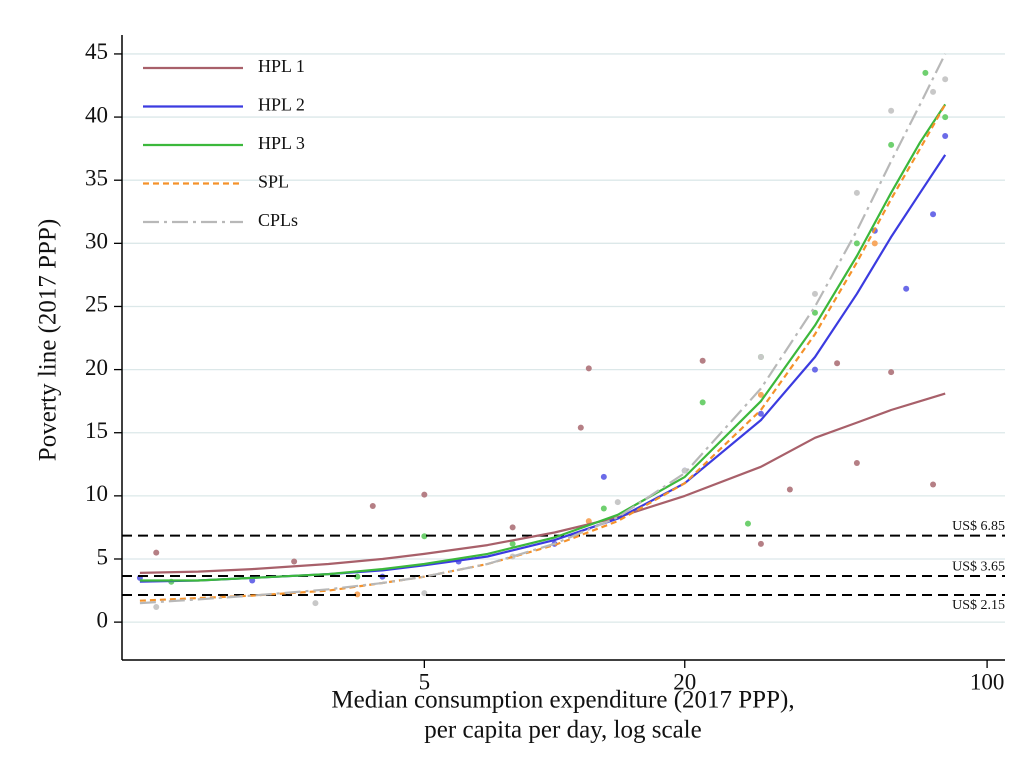 The width and height of the screenshot is (1025, 773). I want to click on legend-label: HPL 1, so click(281, 66).